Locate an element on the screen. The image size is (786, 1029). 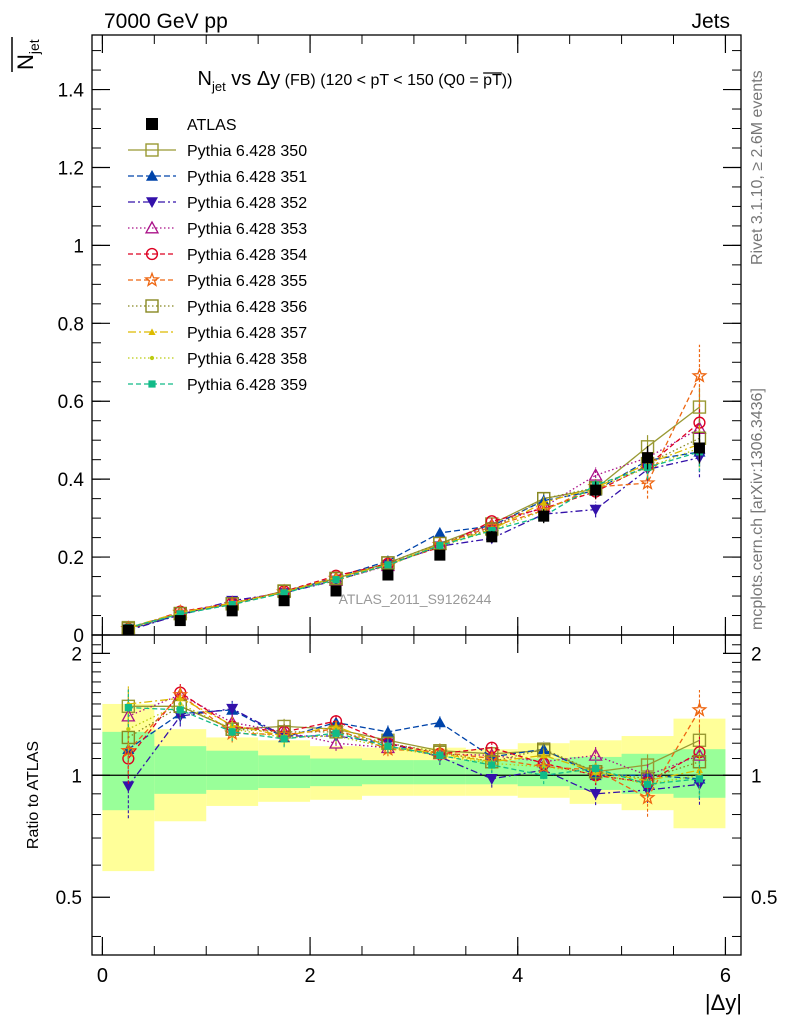
ratio-y-tick-label-right: 2 is located at coordinates (756, 654).